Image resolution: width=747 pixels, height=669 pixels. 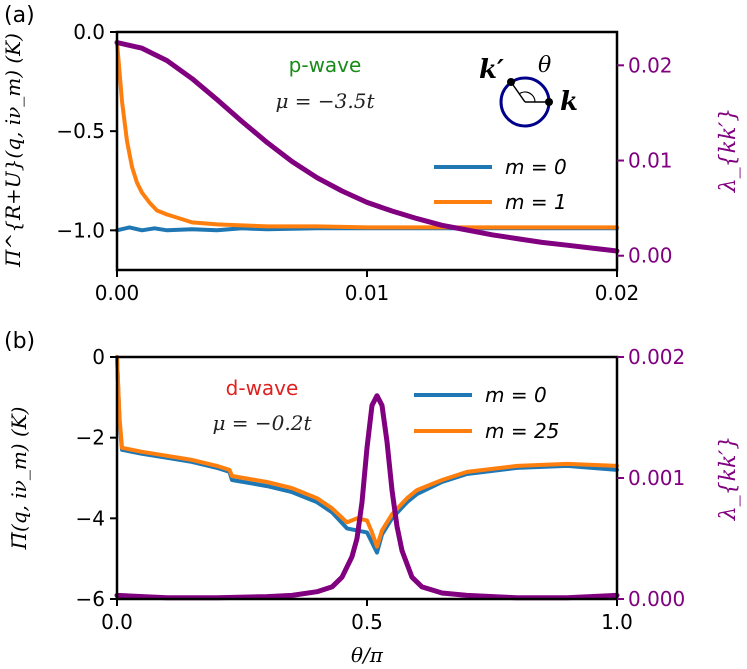 What do you see at coordinates (656, 599) in the screenshot?
I see `panel-b-ytick-right-label-0: 0.000` at bounding box center [656, 599].